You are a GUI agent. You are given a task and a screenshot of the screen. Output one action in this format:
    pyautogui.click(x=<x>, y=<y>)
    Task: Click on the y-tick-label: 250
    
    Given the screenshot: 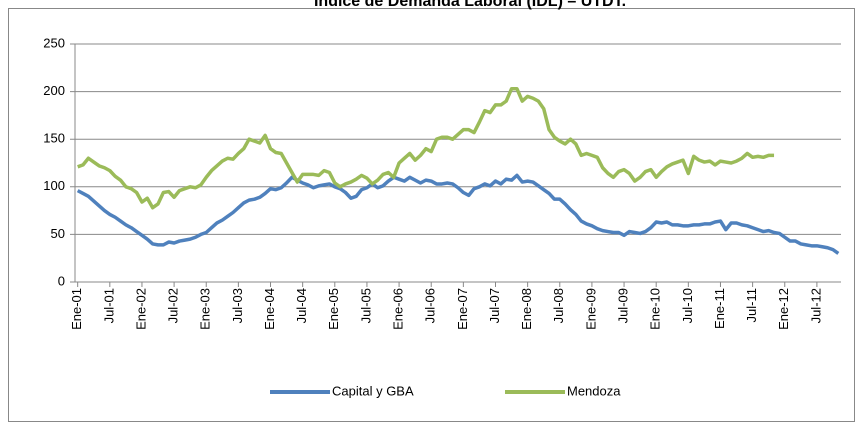 What is the action you would take?
    pyautogui.click(x=54, y=42)
    